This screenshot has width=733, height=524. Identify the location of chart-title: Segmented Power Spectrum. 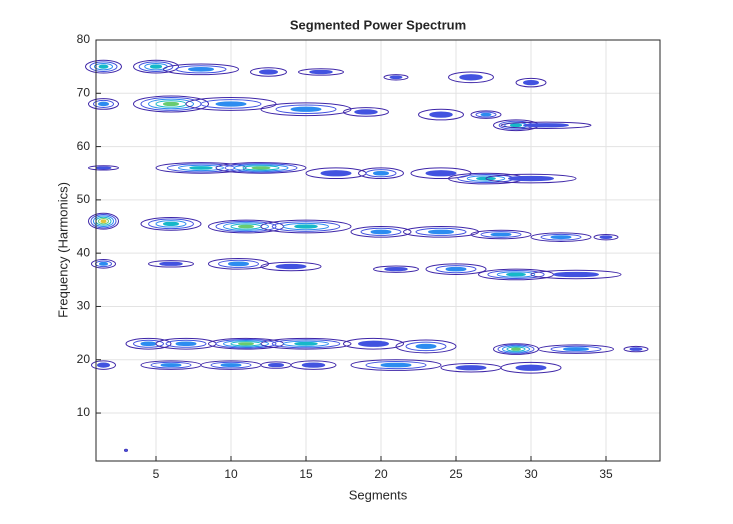
(378, 24).